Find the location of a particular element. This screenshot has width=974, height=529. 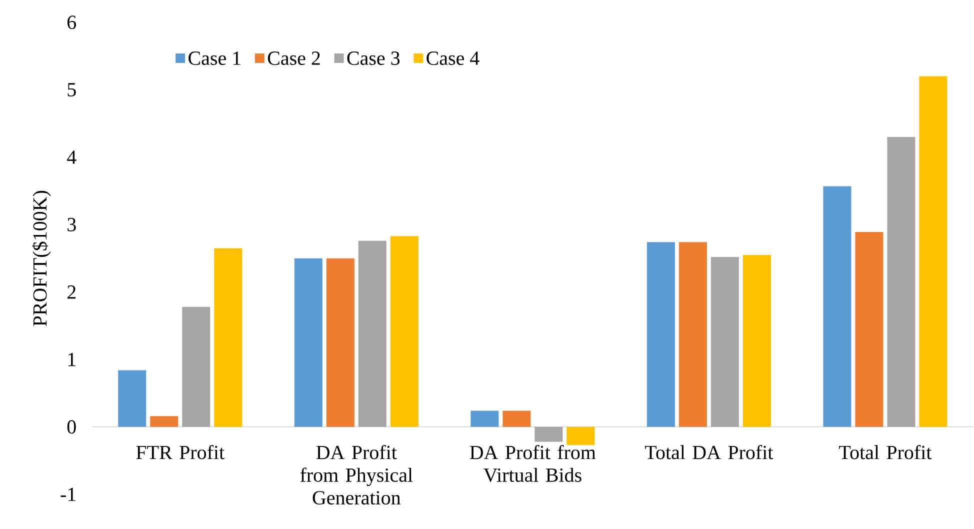

y-tick-label: -1 is located at coordinates (68, 494).